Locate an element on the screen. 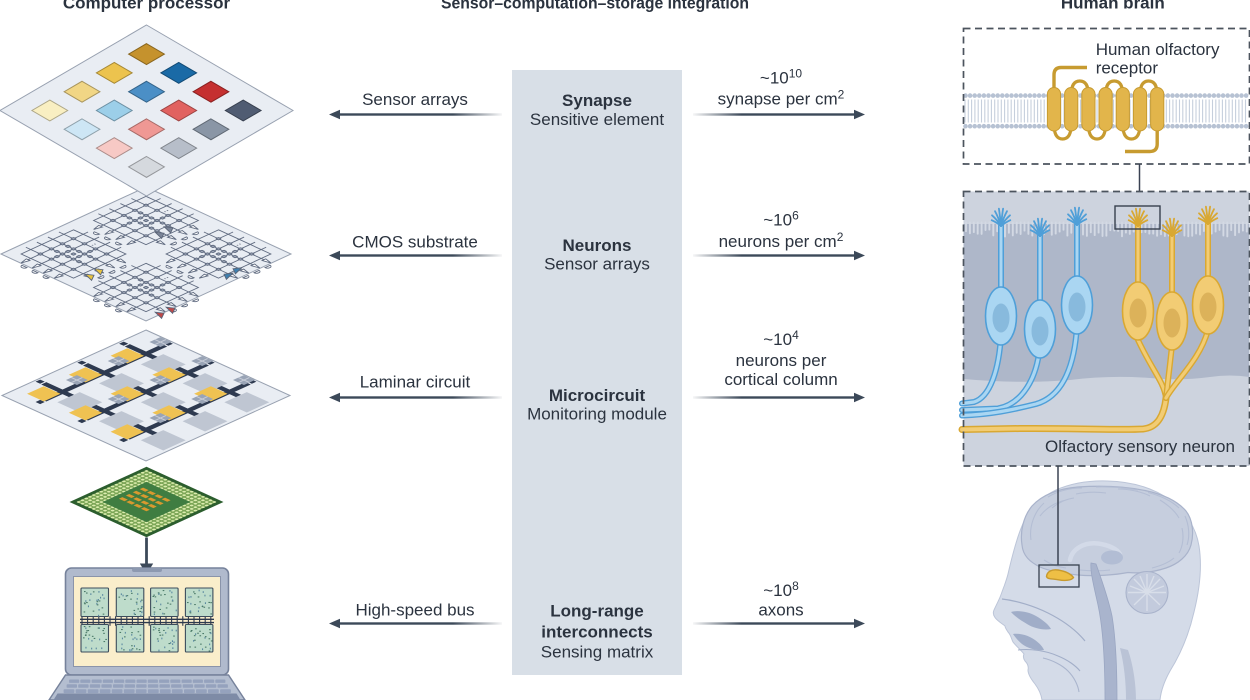 The height and width of the screenshot is (700, 1250). svg-text: Human olfactory is located at coordinates (1158, 49).